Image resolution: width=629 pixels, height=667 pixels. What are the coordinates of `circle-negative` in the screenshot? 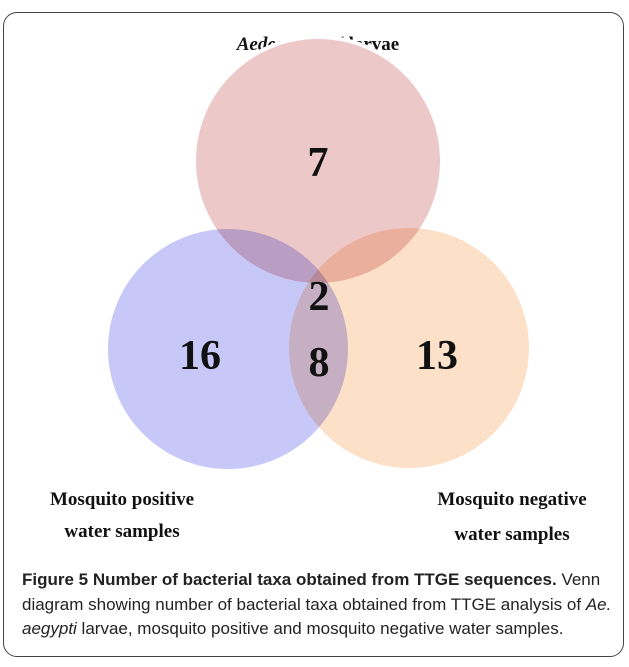 It's located at (409, 348).